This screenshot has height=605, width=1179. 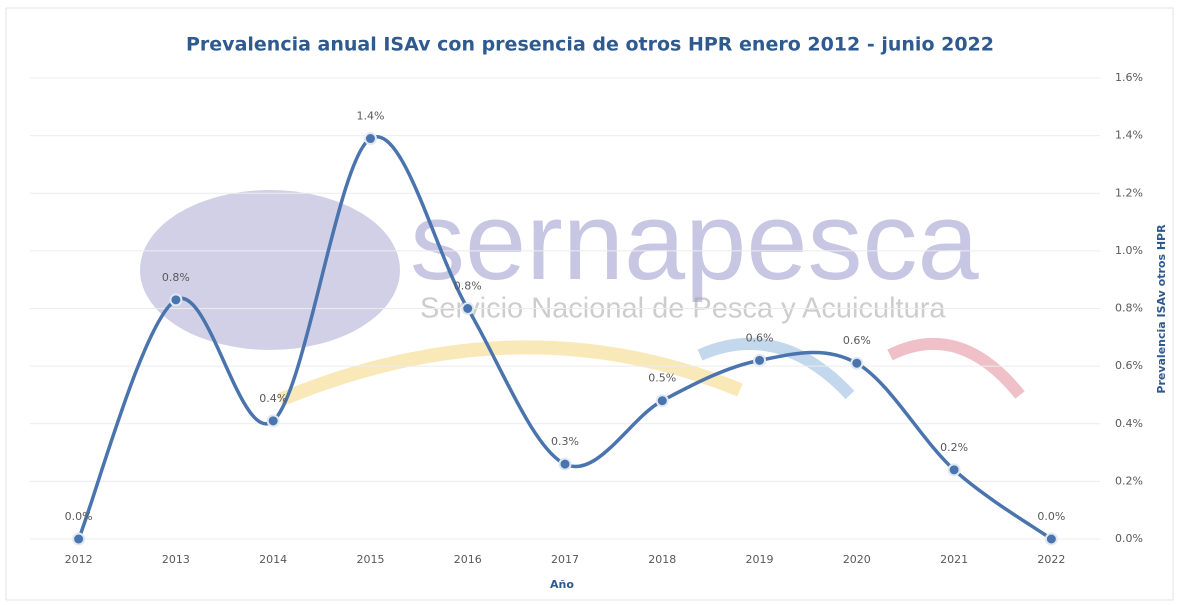 What do you see at coordinates (857, 559) in the screenshot?
I see `x-tick-label: 2020` at bounding box center [857, 559].